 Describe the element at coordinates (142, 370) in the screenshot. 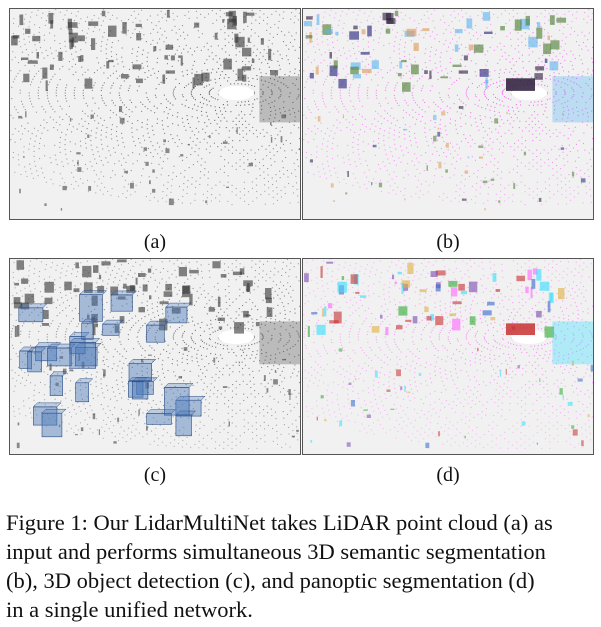

I see `detection-box` at that location.